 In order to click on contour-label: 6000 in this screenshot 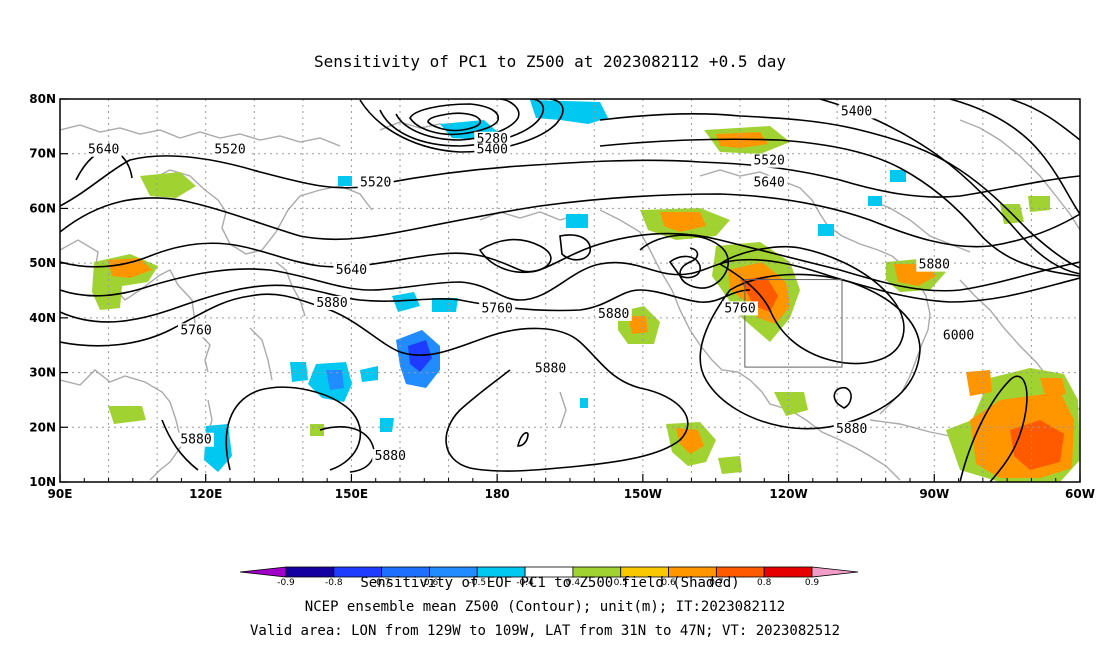, I will do `click(958, 336)`.